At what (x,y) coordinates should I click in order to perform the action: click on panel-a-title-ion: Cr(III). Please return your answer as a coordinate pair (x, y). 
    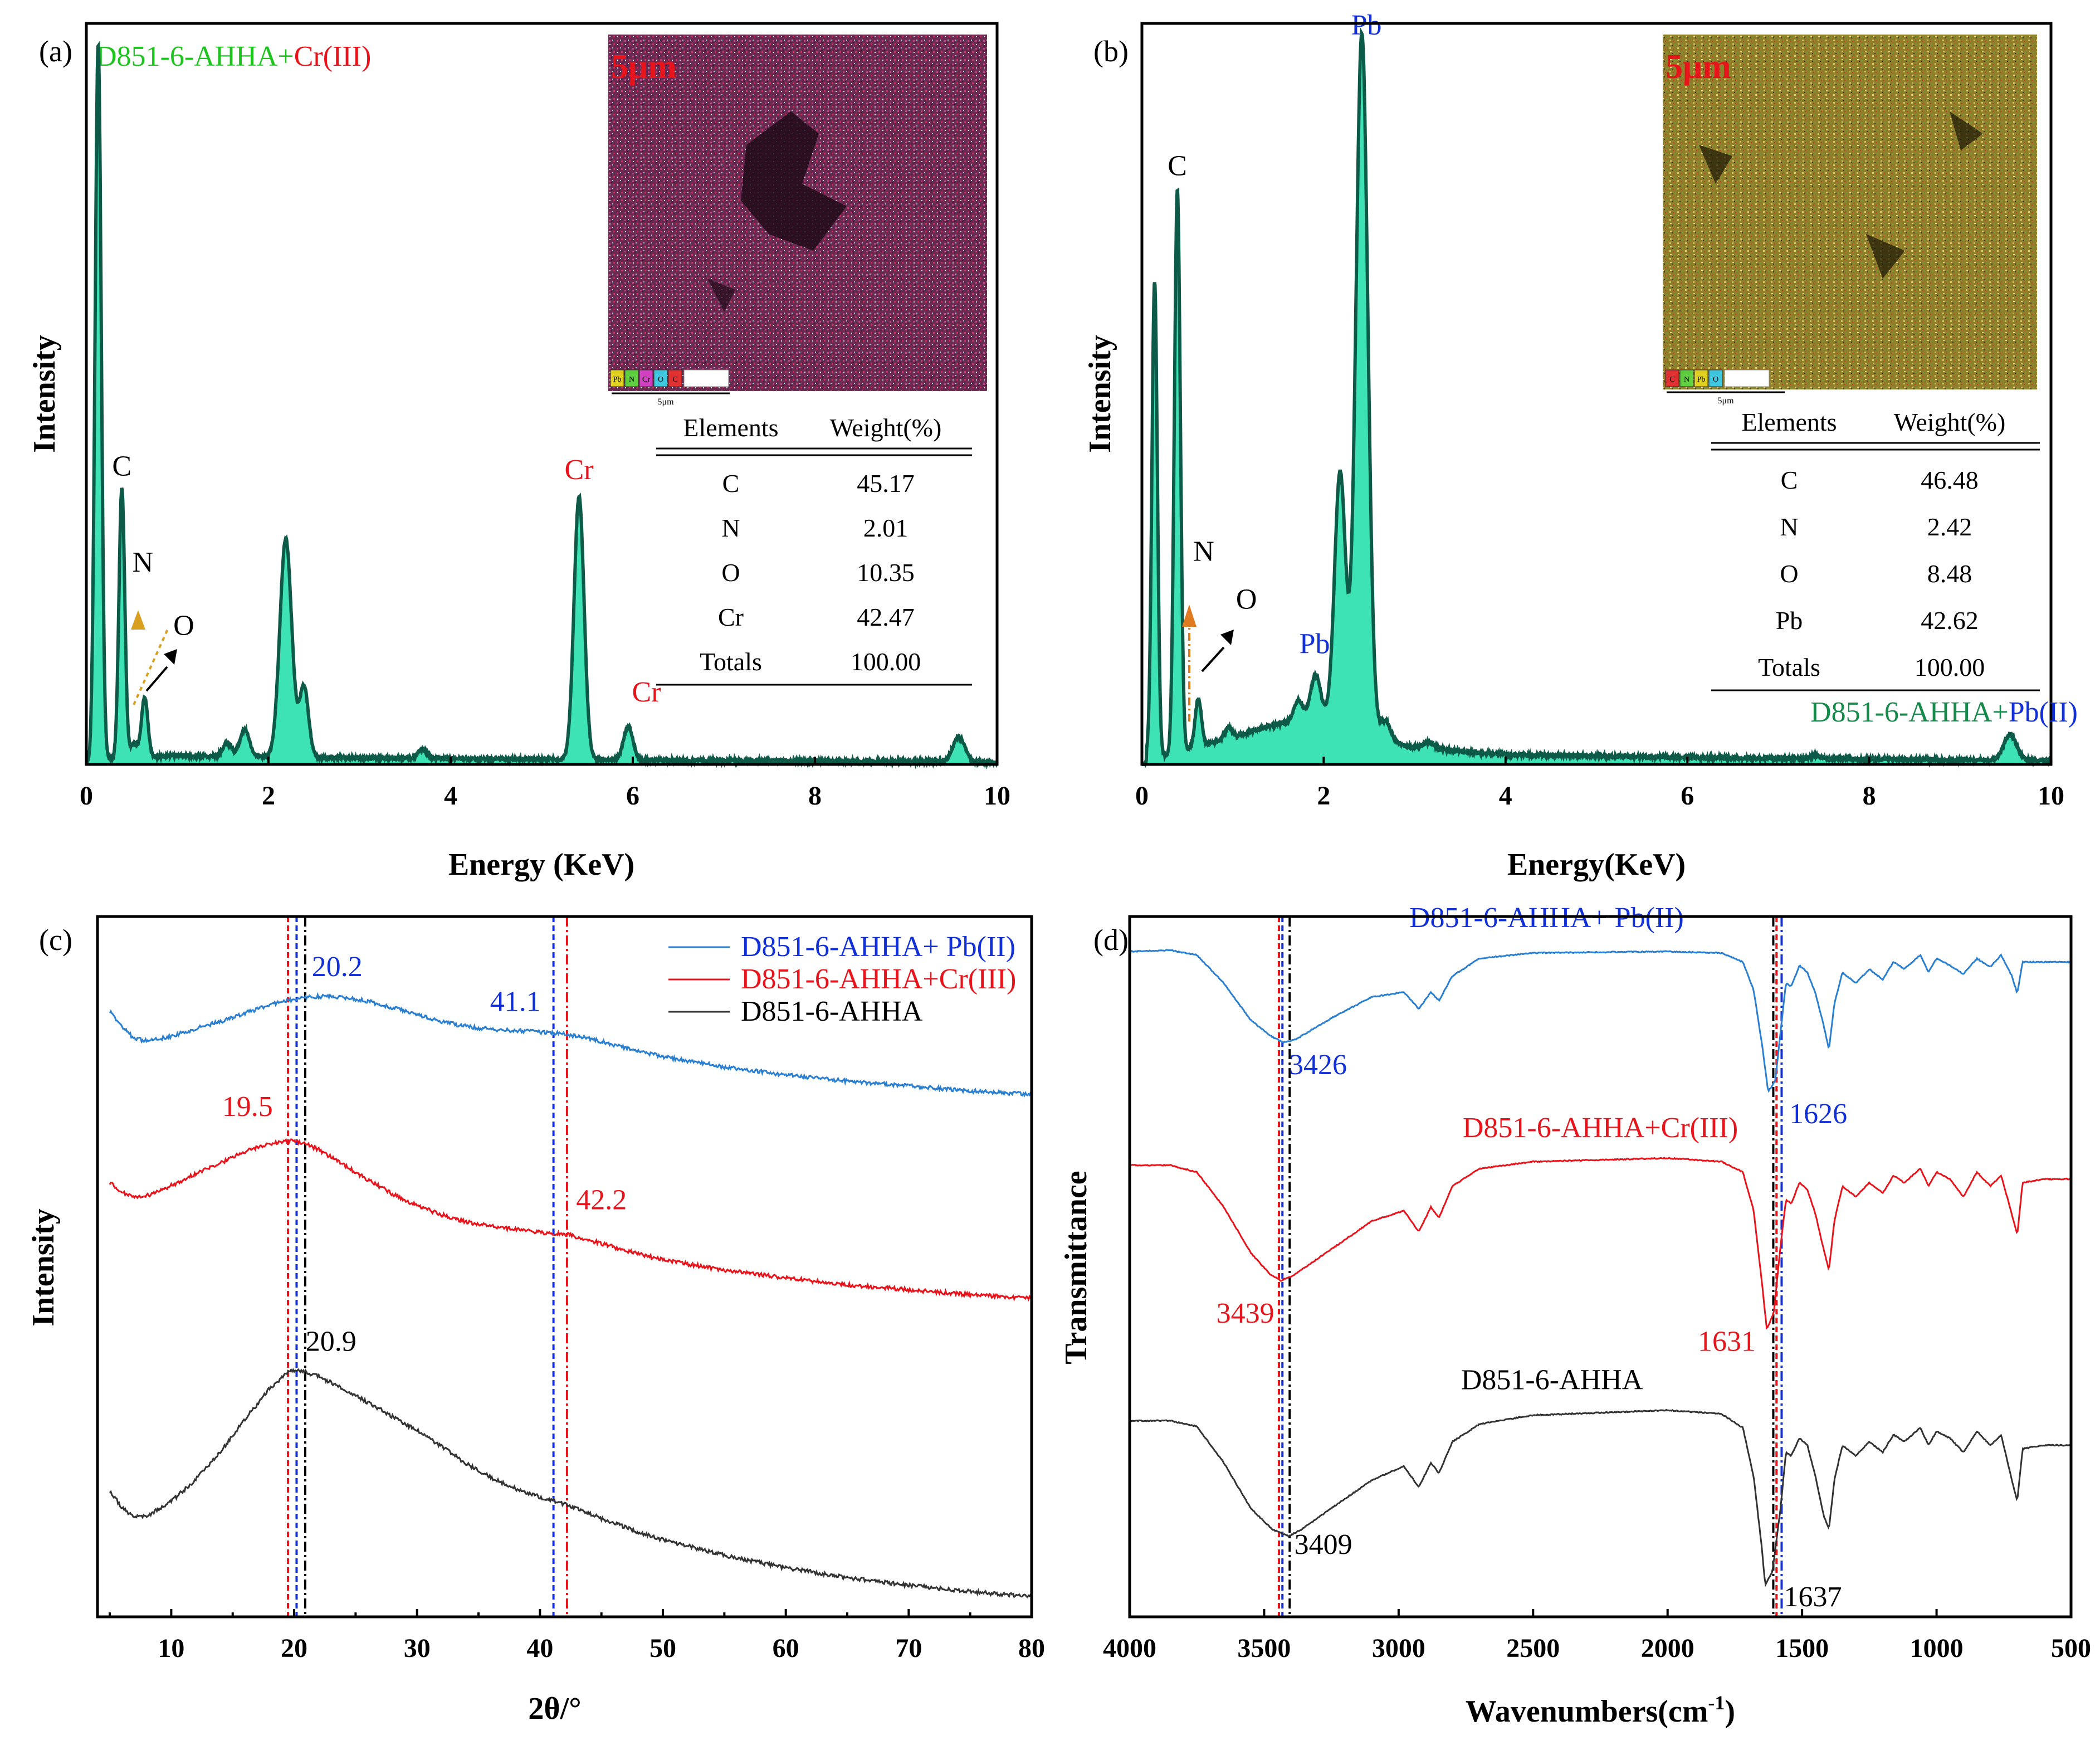
    Looking at the image, I should click on (333, 57).